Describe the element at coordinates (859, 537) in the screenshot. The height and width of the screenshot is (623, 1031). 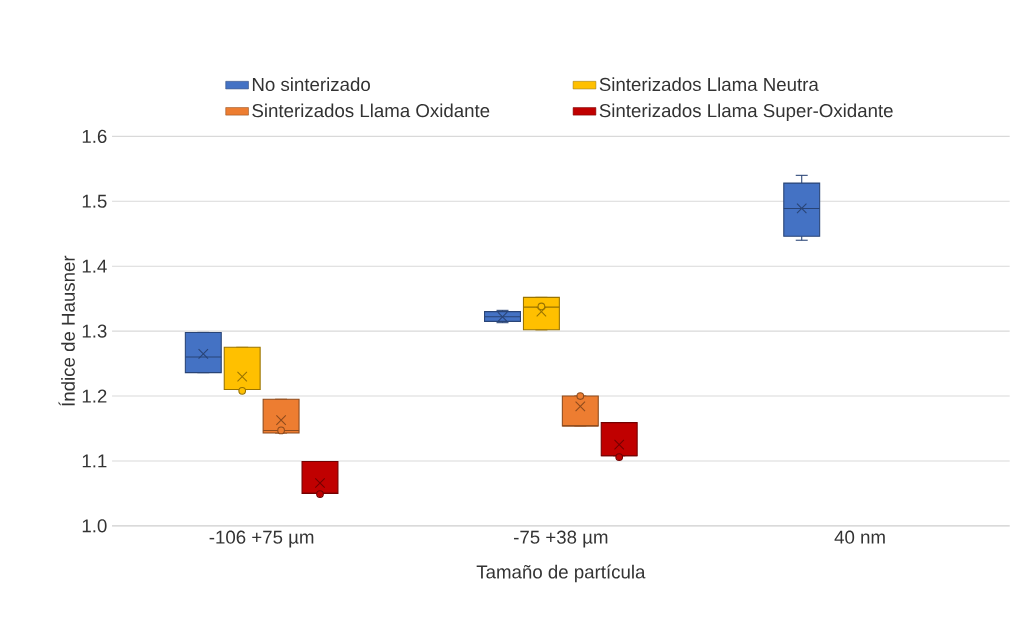
I see `x-tick-label: 40 nm` at that location.